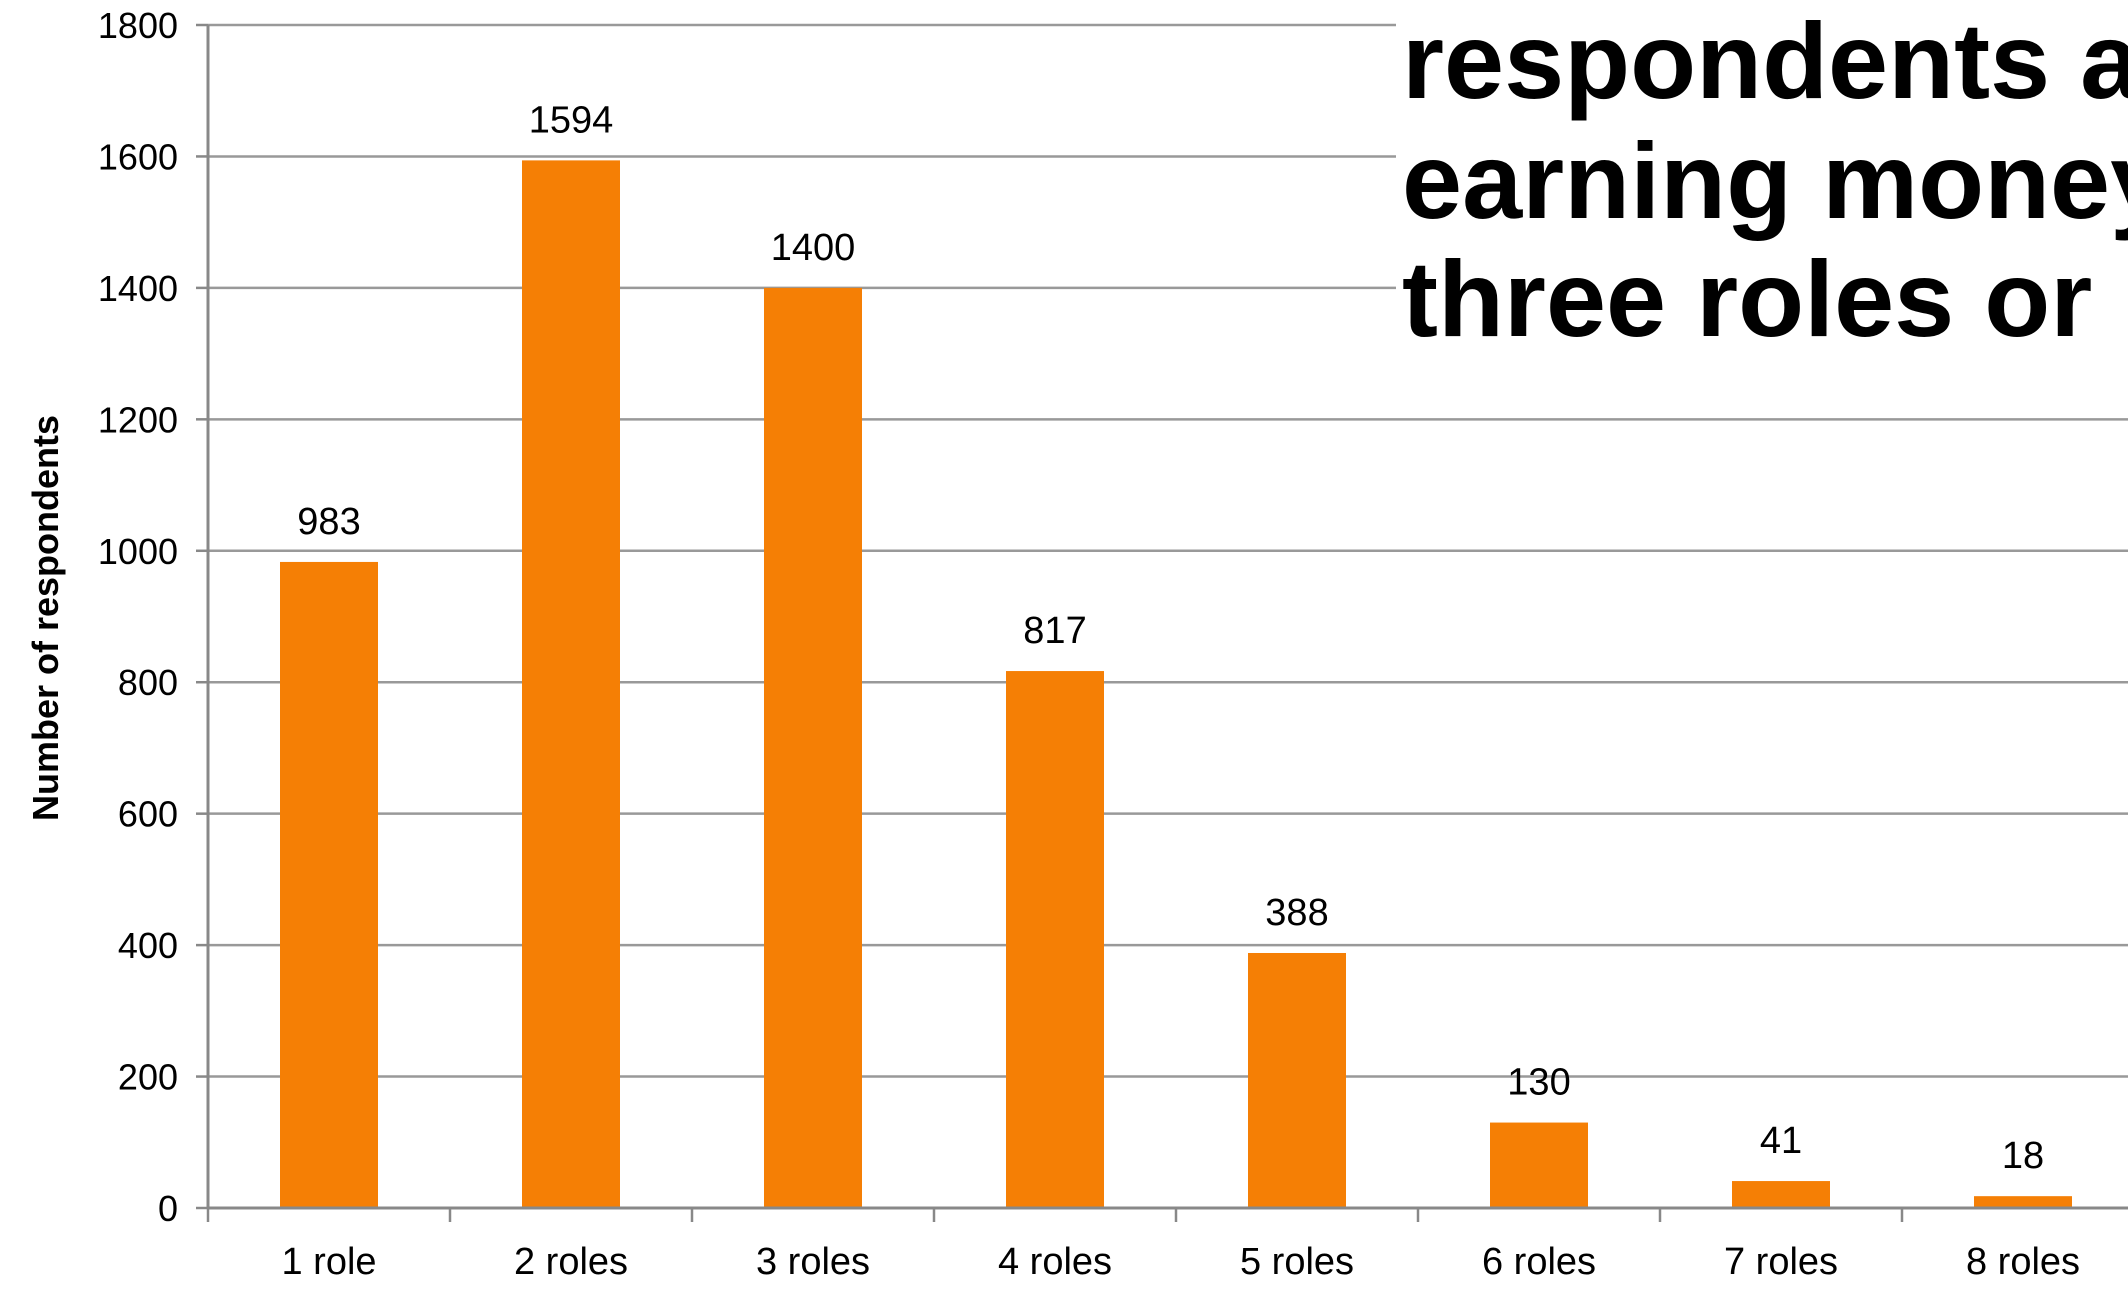 The width and height of the screenshot is (2128, 1289). I want to click on y-tick-label: 1600, so click(138, 156).